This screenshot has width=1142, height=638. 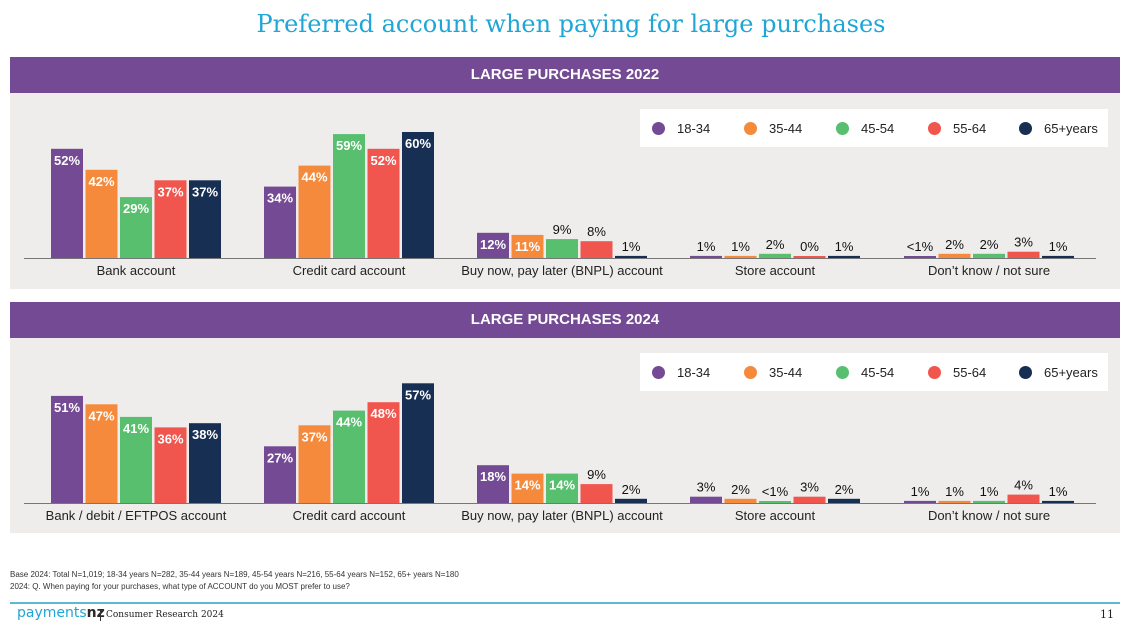 What do you see at coordinates (100, 615) in the screenshot?
I see `footer-separator` at bounding box center [100, 615].